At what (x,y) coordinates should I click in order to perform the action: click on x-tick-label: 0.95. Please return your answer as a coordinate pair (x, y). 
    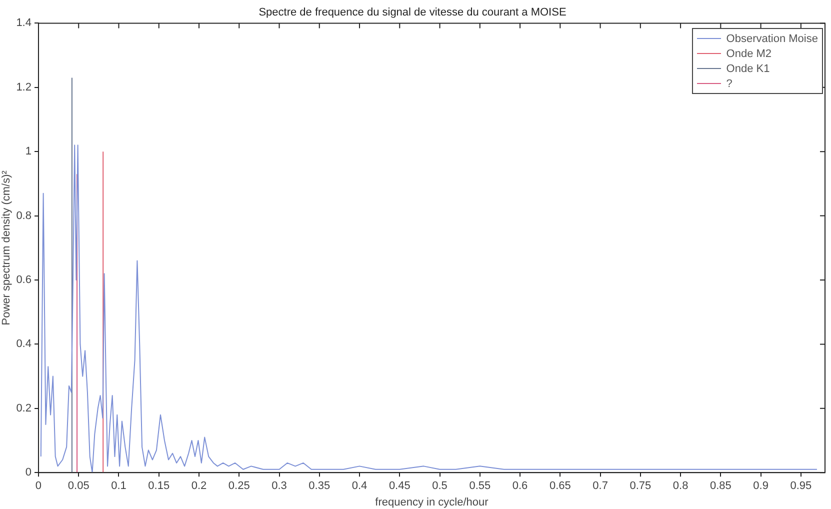
    Looking at the image, I should click on (801, 486).